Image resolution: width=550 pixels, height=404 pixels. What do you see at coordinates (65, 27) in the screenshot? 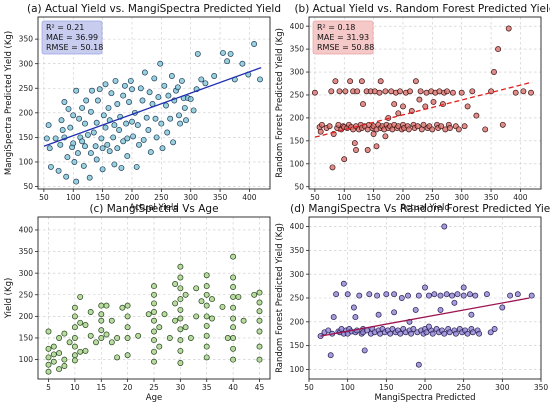
I see `stats-line-1: R² = 0.21` at bounding box center [65, 27].